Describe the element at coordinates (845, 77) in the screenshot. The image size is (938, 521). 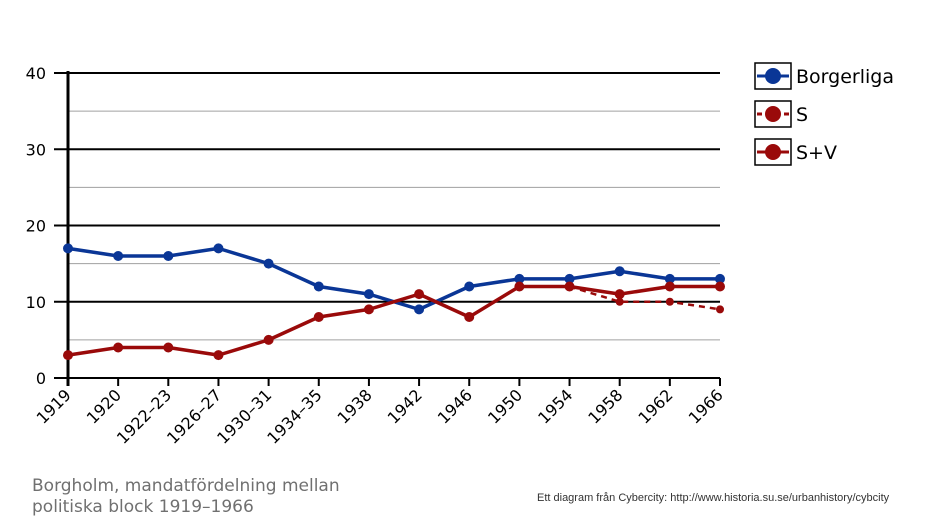
I see `legend-label-borgerliga: Borgerliga` at that location.